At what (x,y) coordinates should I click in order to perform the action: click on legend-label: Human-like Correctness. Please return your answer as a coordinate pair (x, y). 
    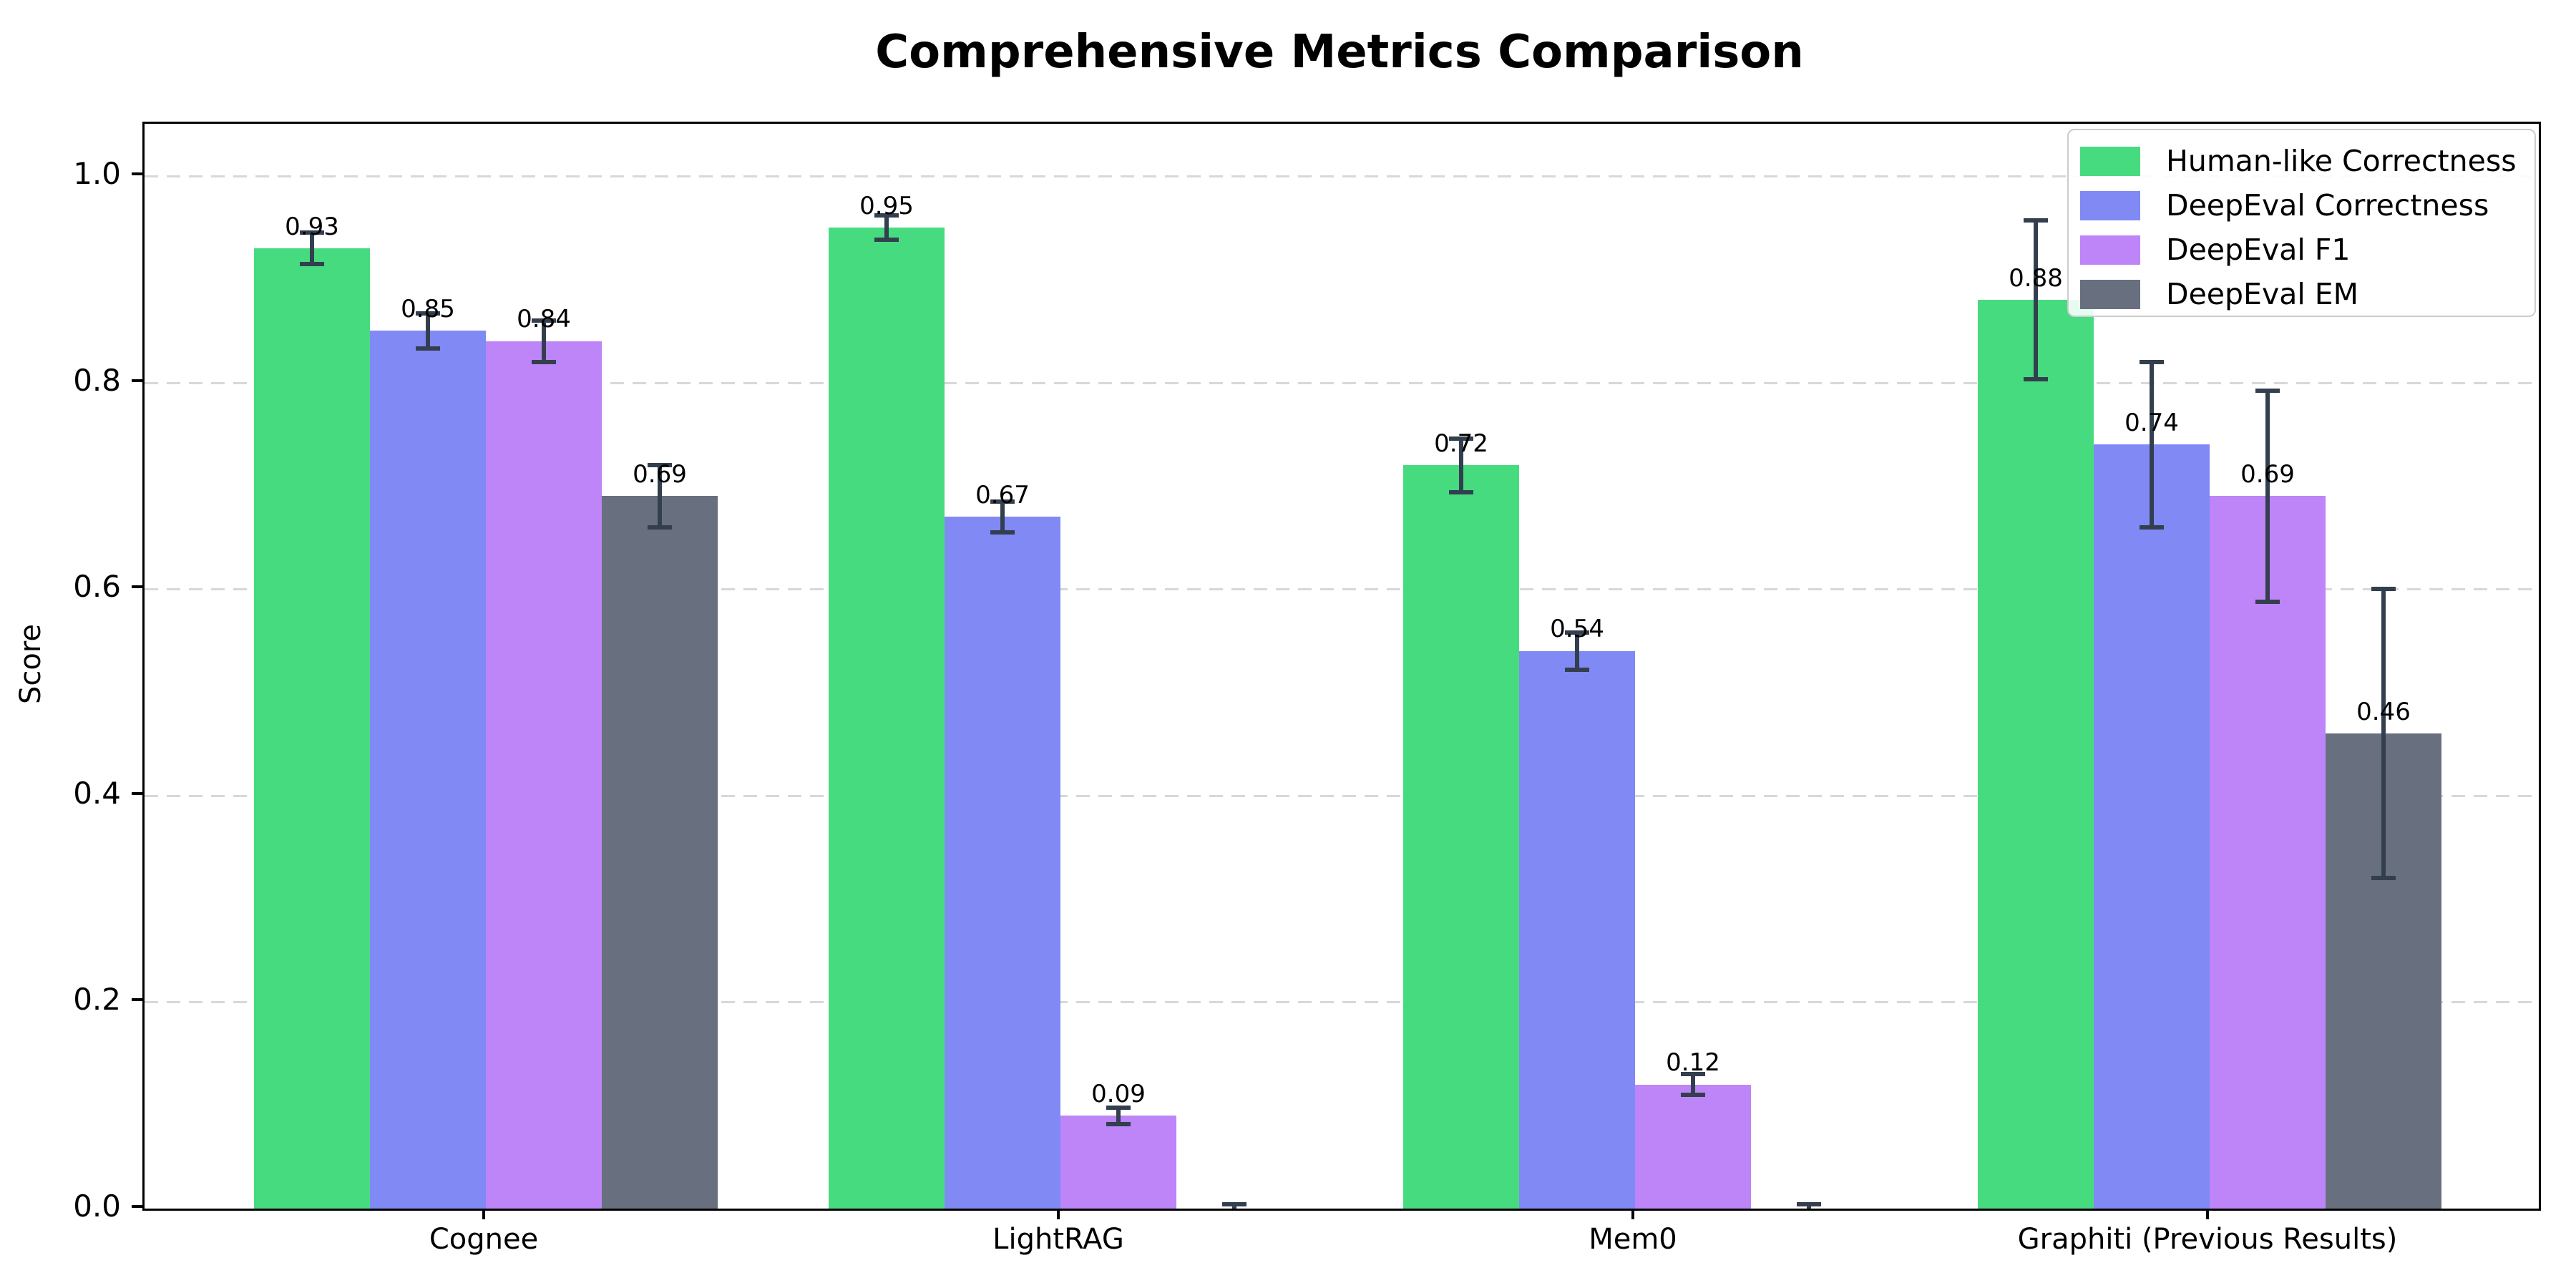
    Looking at the image, I should click on (2341, 161).